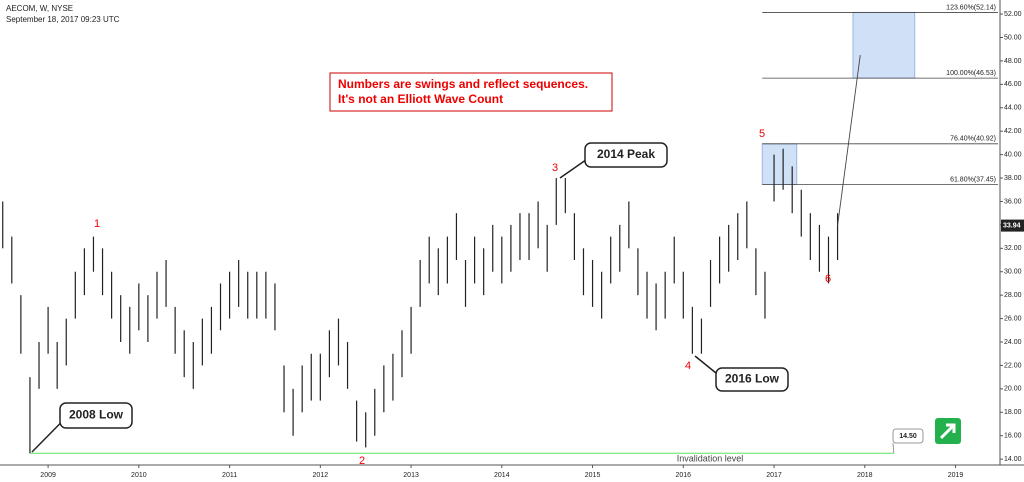  I want to click on swing-label: 5, so click(762, 134).